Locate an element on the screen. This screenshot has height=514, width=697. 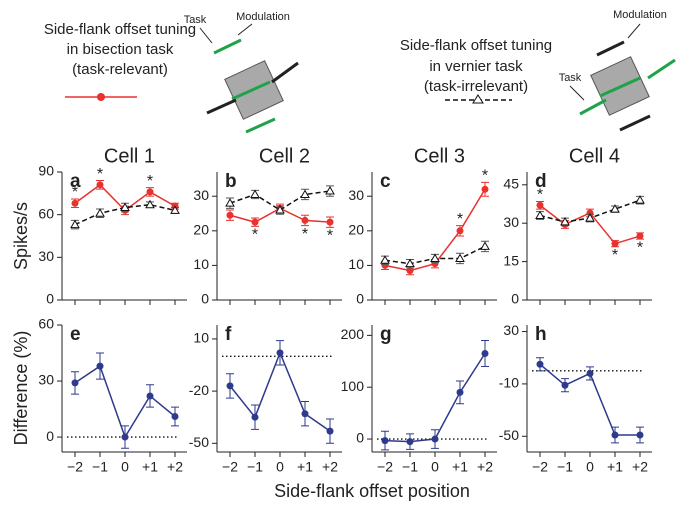
y-axis-title: Difference (%) is located at coordinates (21, 388).